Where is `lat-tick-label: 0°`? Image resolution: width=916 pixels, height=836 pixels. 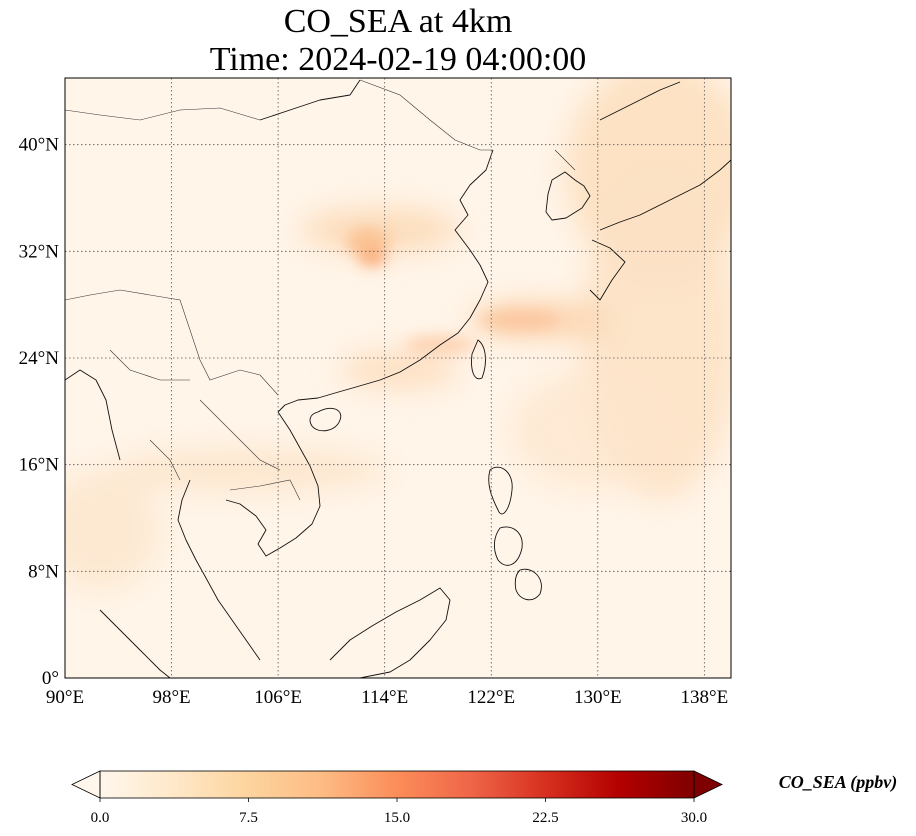 lat-tick-label: 0° is located at coordinates (50, 678).